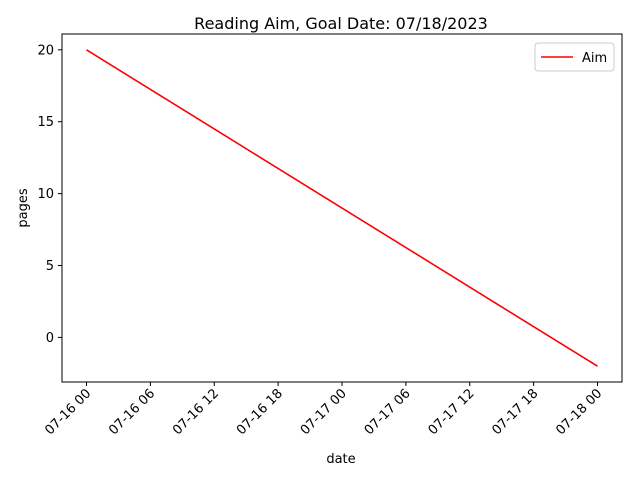 This screenshot has height=480, width=640. What do you see at coordinates (594, 58) in the screenshot?
I see `legend-label-aim: Aim` at bounding box center [594, 58].